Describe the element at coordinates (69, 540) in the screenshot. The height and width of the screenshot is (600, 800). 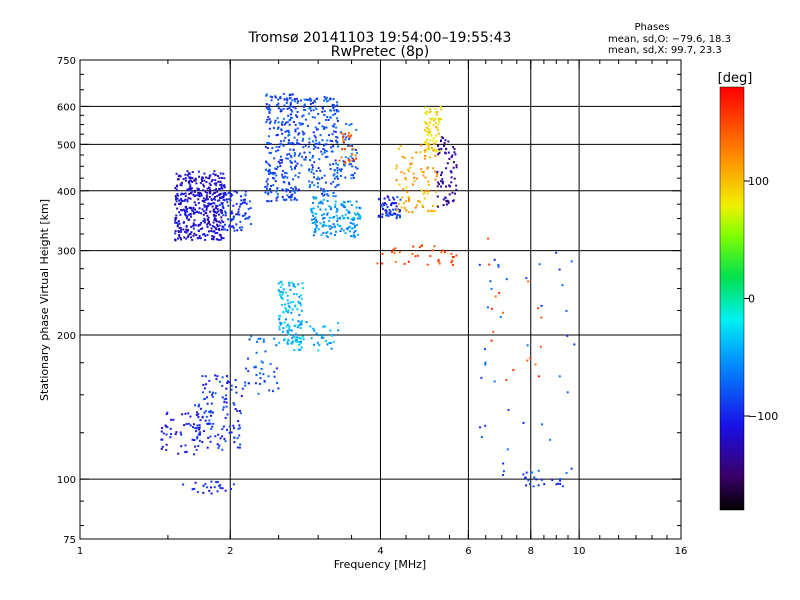
I see `y-tick-label: 75` at that location.